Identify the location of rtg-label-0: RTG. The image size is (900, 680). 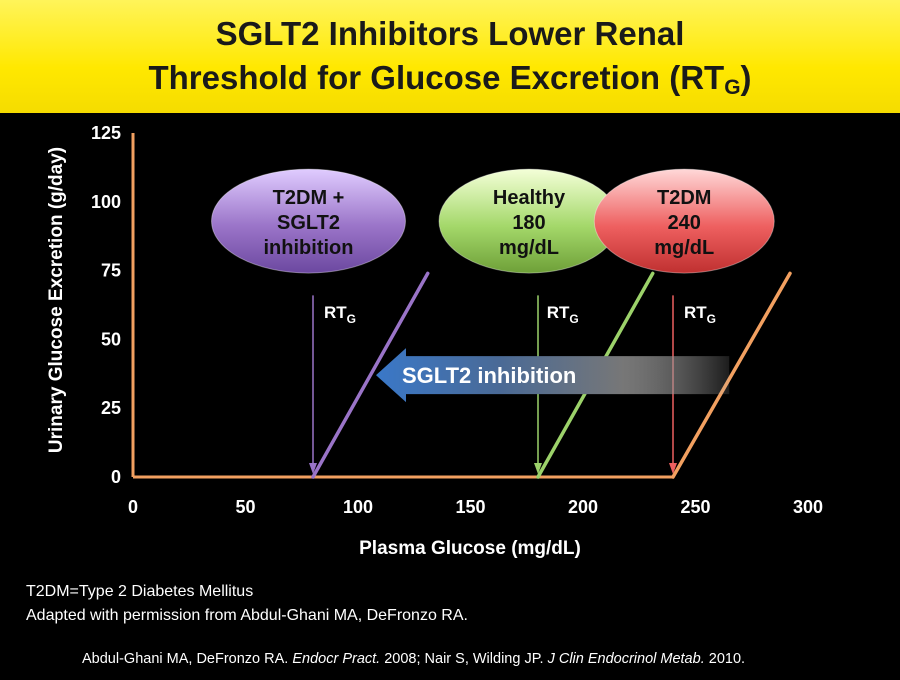
(340, 314).